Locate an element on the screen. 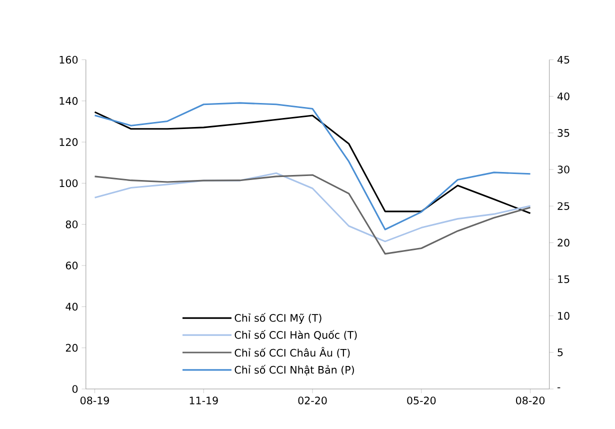  y2-tick-label: 35 is located at coordinates (564, 132).